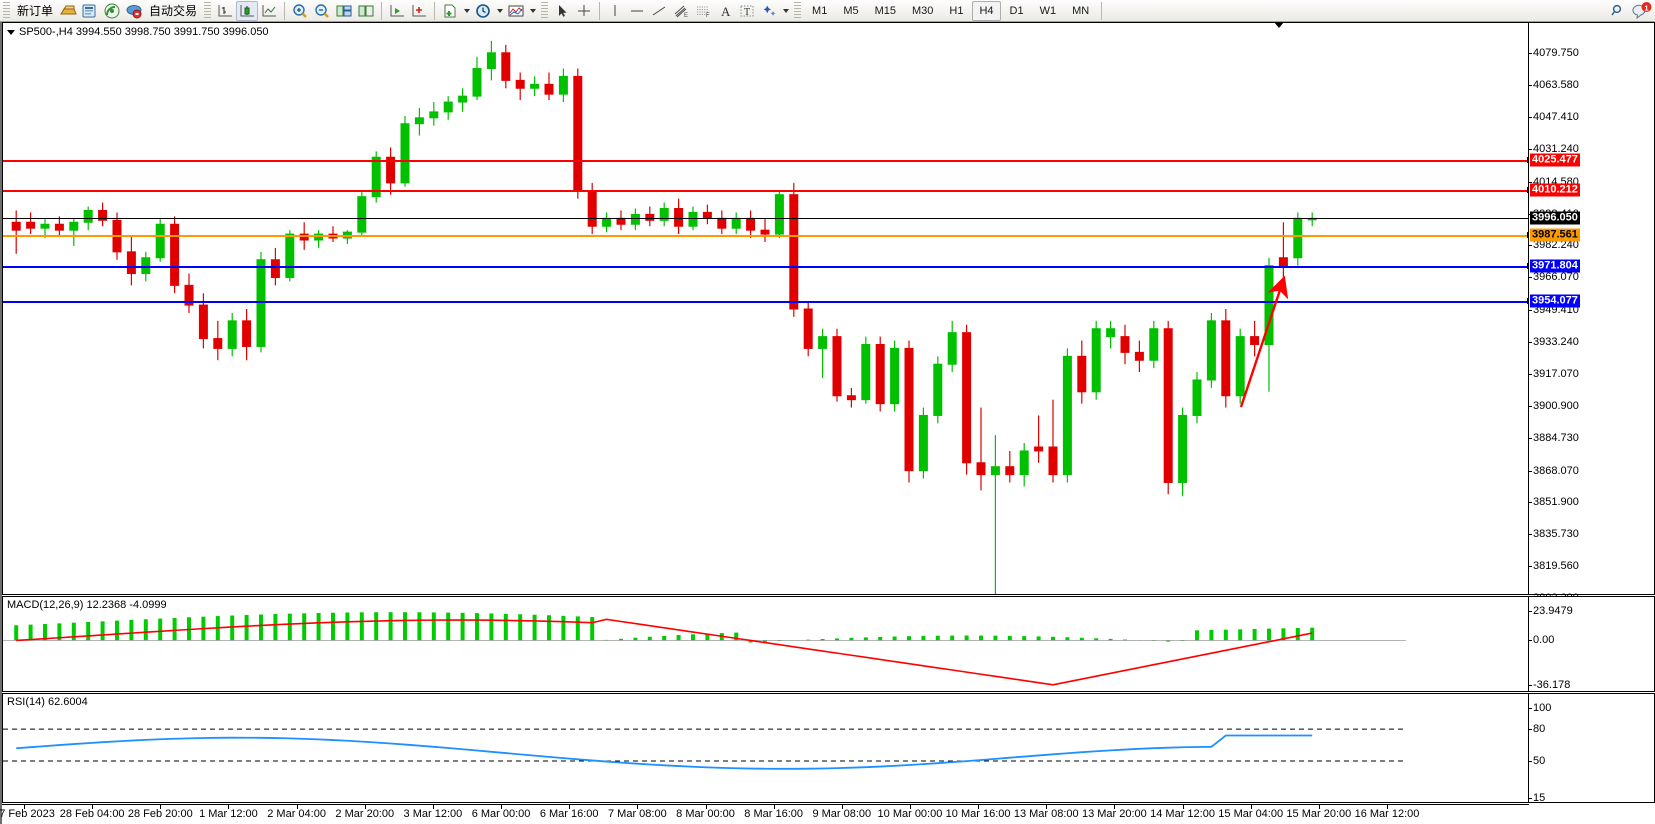 The height and width of the screenshot is (824, 1655). I want to click on price-tag-support-2: 3954.077, so click(1555, 301).